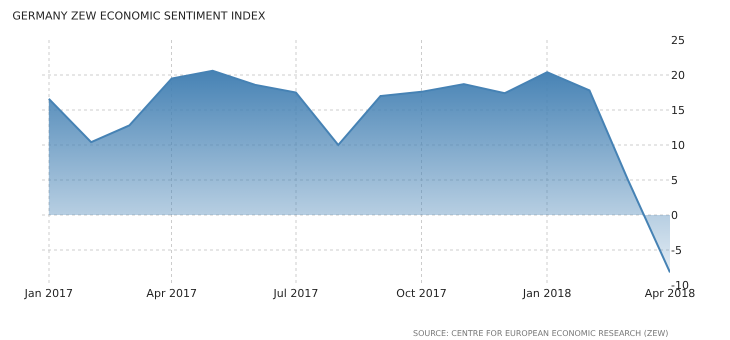 The image size is (730, 340). I want to click on x-tick-label: Oct 2017, so click(421, 293).